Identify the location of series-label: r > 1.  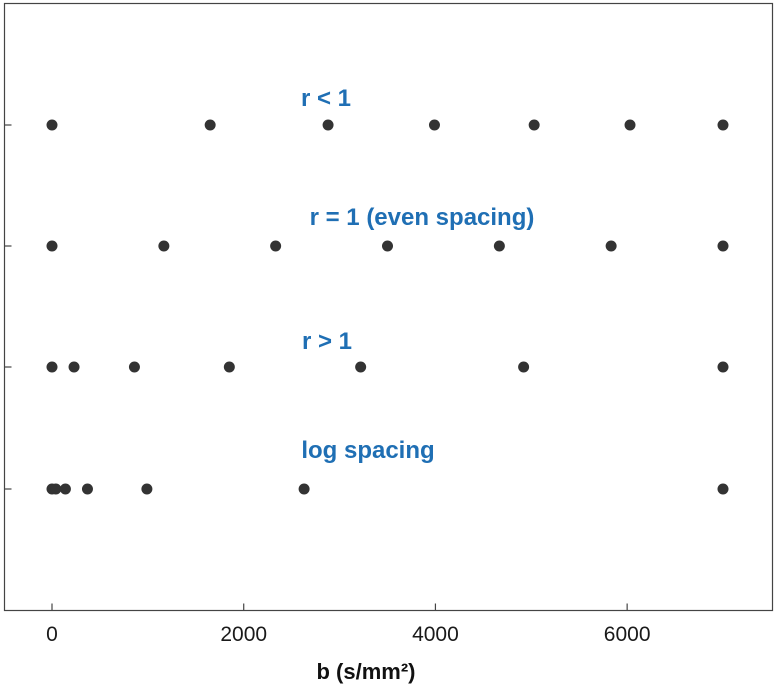
(327, 341).